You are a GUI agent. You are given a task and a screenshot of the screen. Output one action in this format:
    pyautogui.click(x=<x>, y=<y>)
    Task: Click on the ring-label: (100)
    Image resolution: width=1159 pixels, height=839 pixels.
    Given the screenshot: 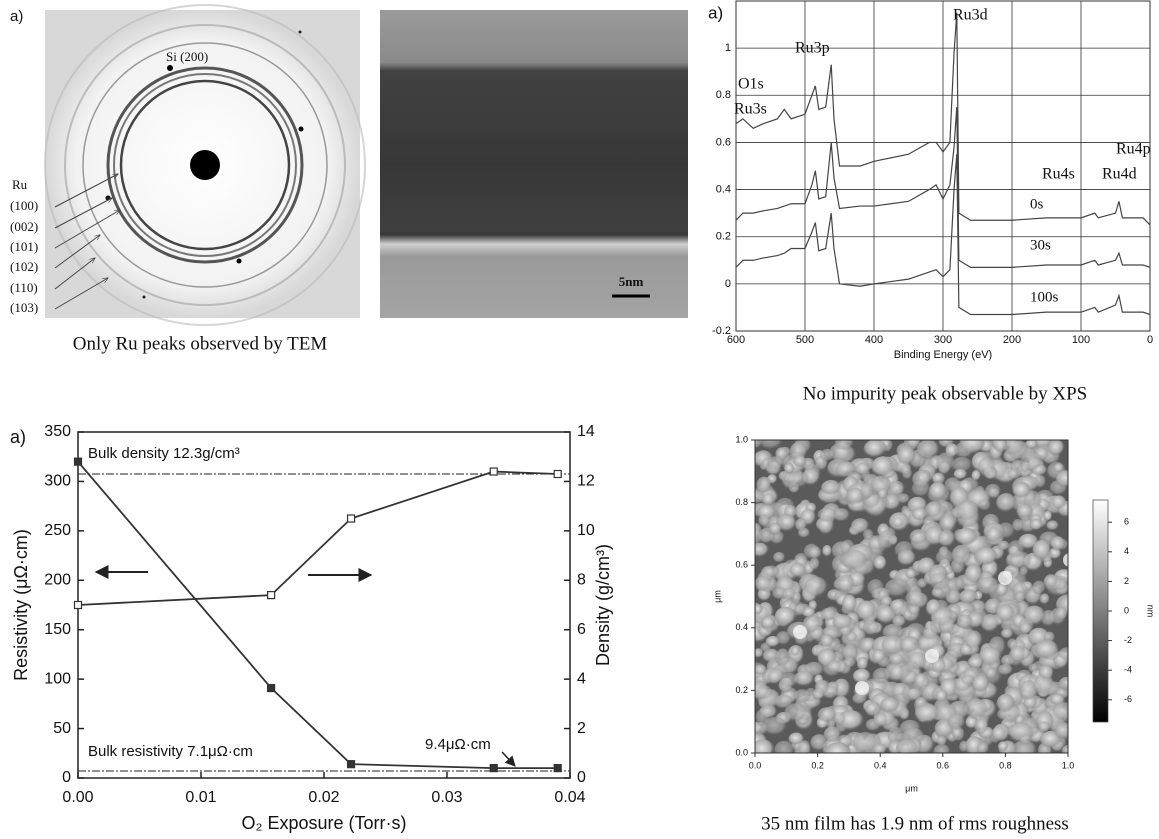 What is the action you would take?
    pyautogui.click(x=24, y=205)
    